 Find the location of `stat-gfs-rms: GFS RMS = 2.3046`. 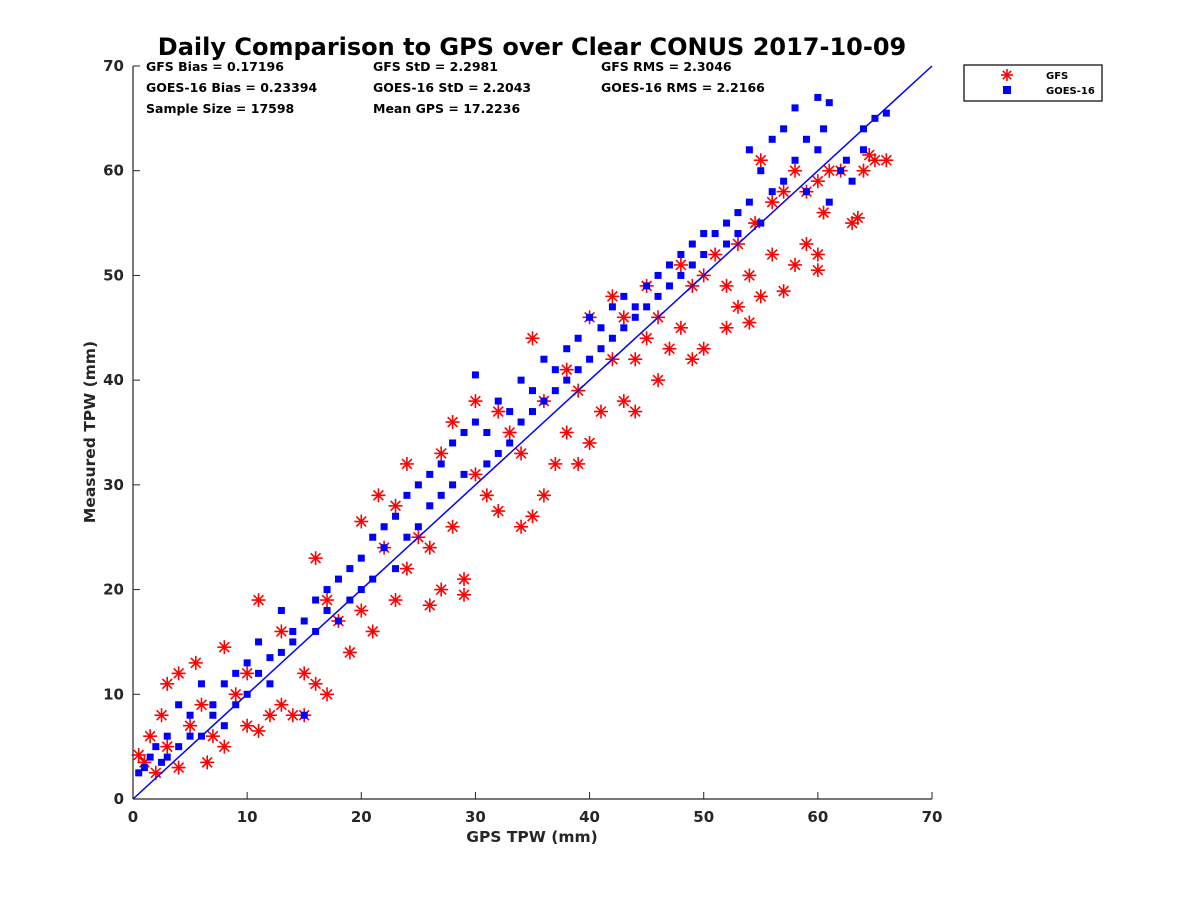

stat-gfs-rms: GFS RMS = 2.3046 is located at coordinates (666, 66).